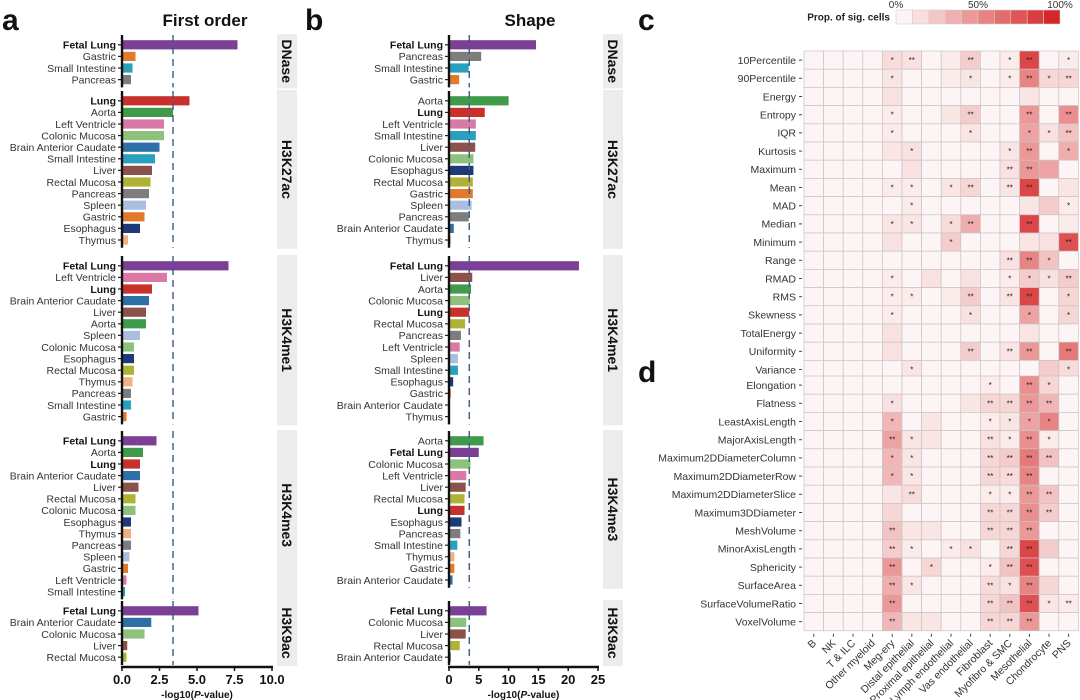  What do you see at coordinates (908, 60) in the screenshot?
I see `heatmap-row: 10Percentile * ** ** * ** *` at bounding box center [908, 60].